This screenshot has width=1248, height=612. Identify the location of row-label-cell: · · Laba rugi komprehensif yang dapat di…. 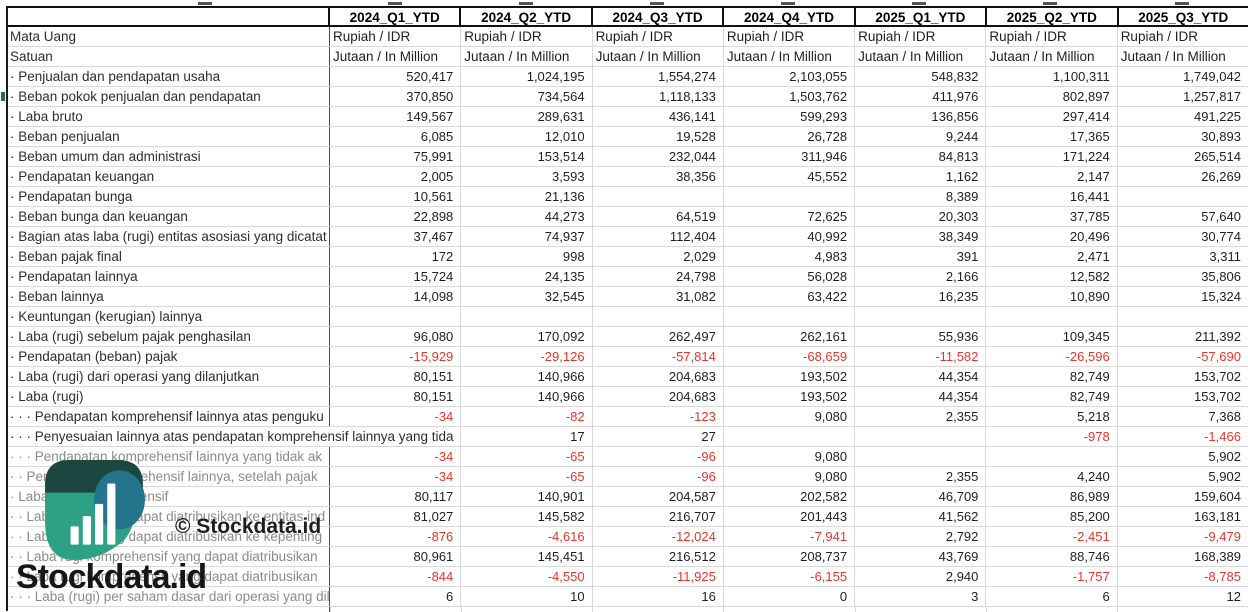
(168, 576).